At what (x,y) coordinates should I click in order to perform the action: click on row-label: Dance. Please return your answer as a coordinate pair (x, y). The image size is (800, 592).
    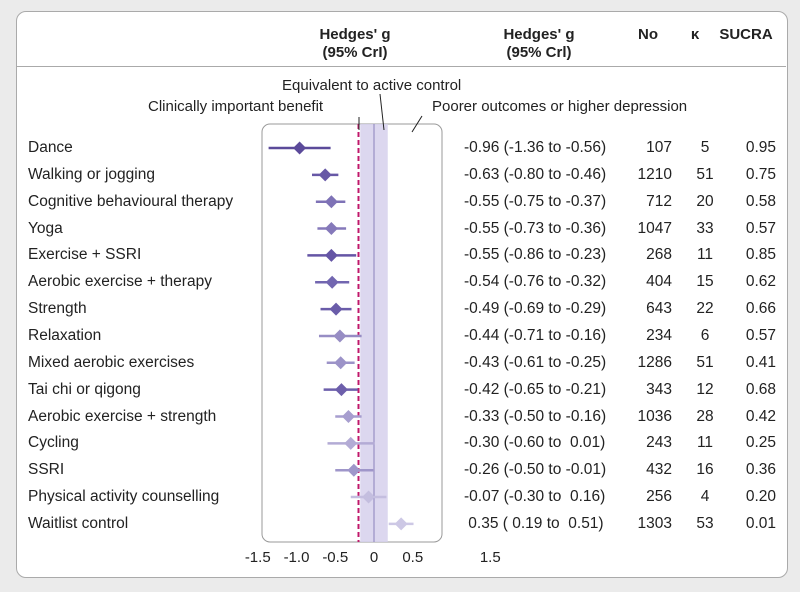
    Looking at the image, I should click on (50, 147).